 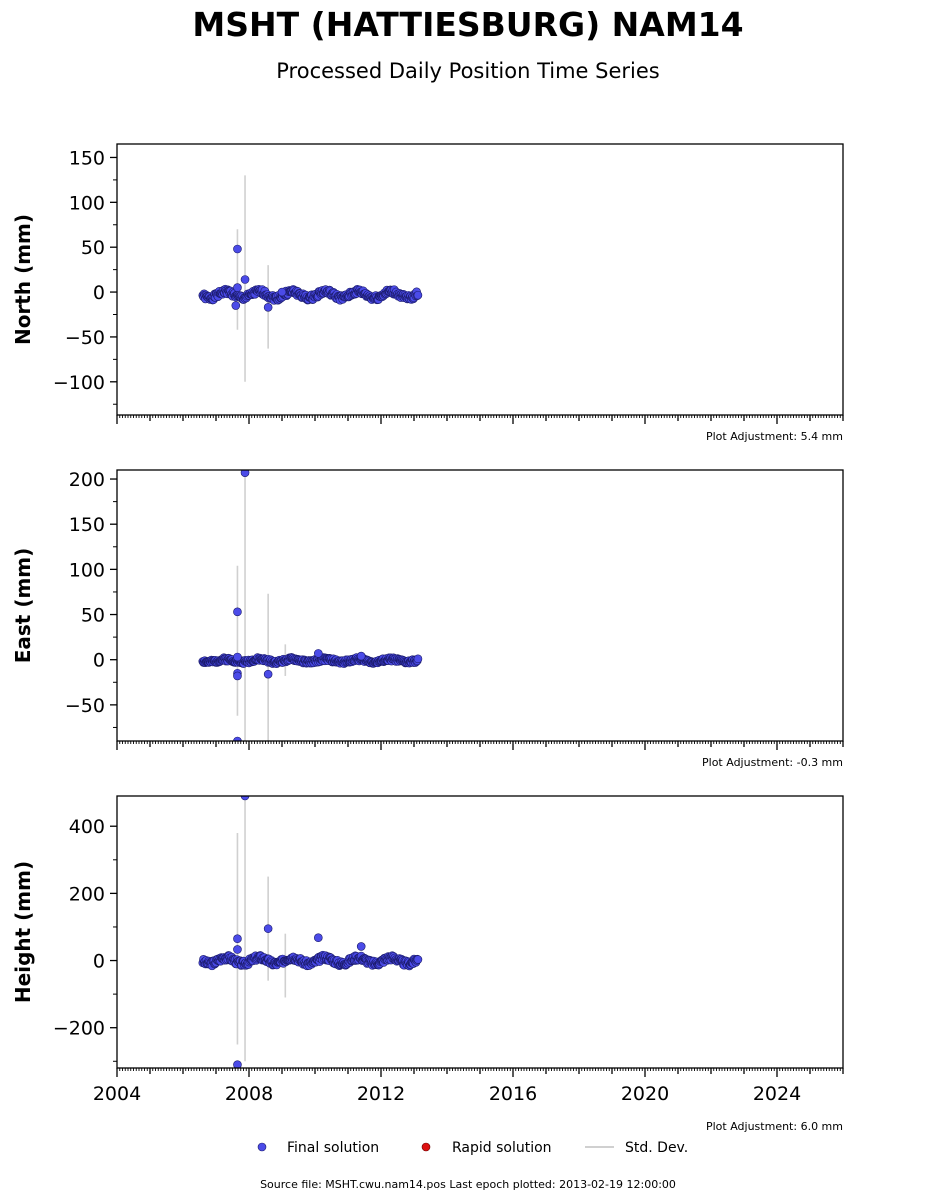 I want to click on legend: Final solution Rapid solution Std. Dev., so click(x=472, y=1148).